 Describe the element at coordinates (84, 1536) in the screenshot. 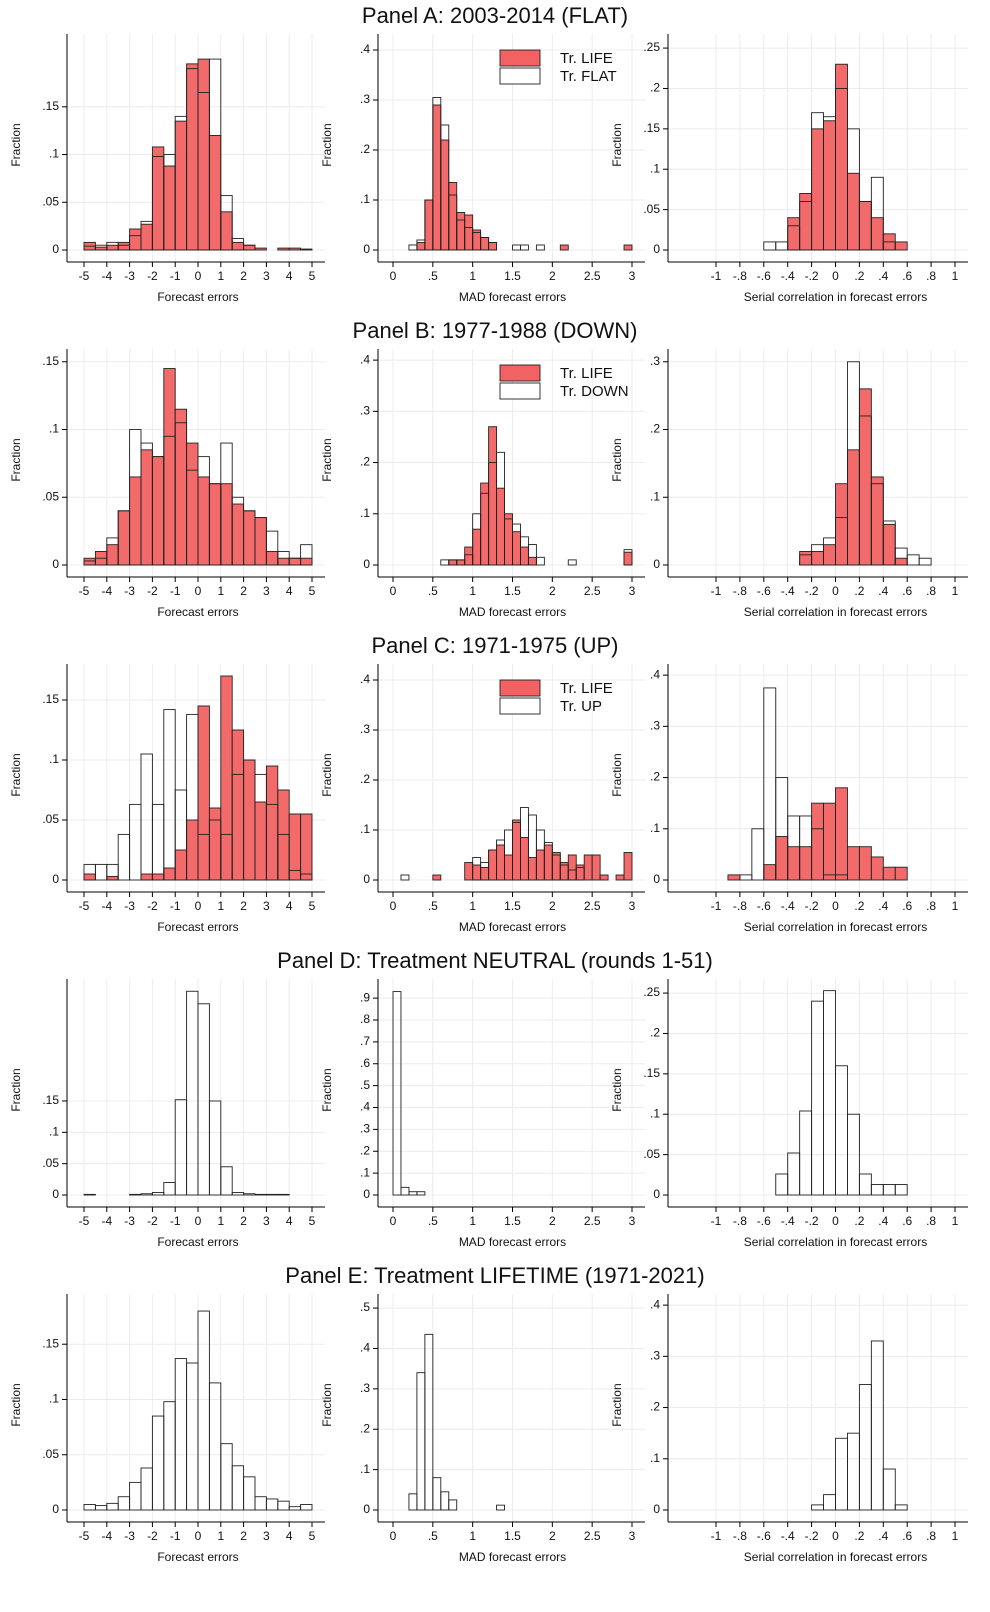

I see `x-tick-label: -5` at that location.